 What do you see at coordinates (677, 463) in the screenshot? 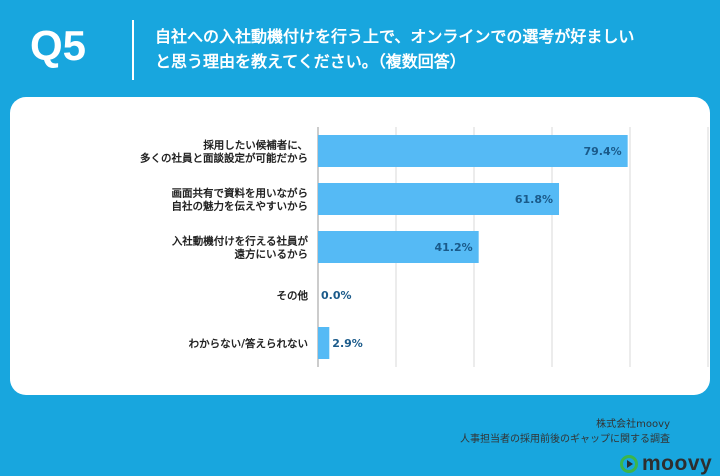
I see `brand-name: moovy` at bounding box center [677, 463].